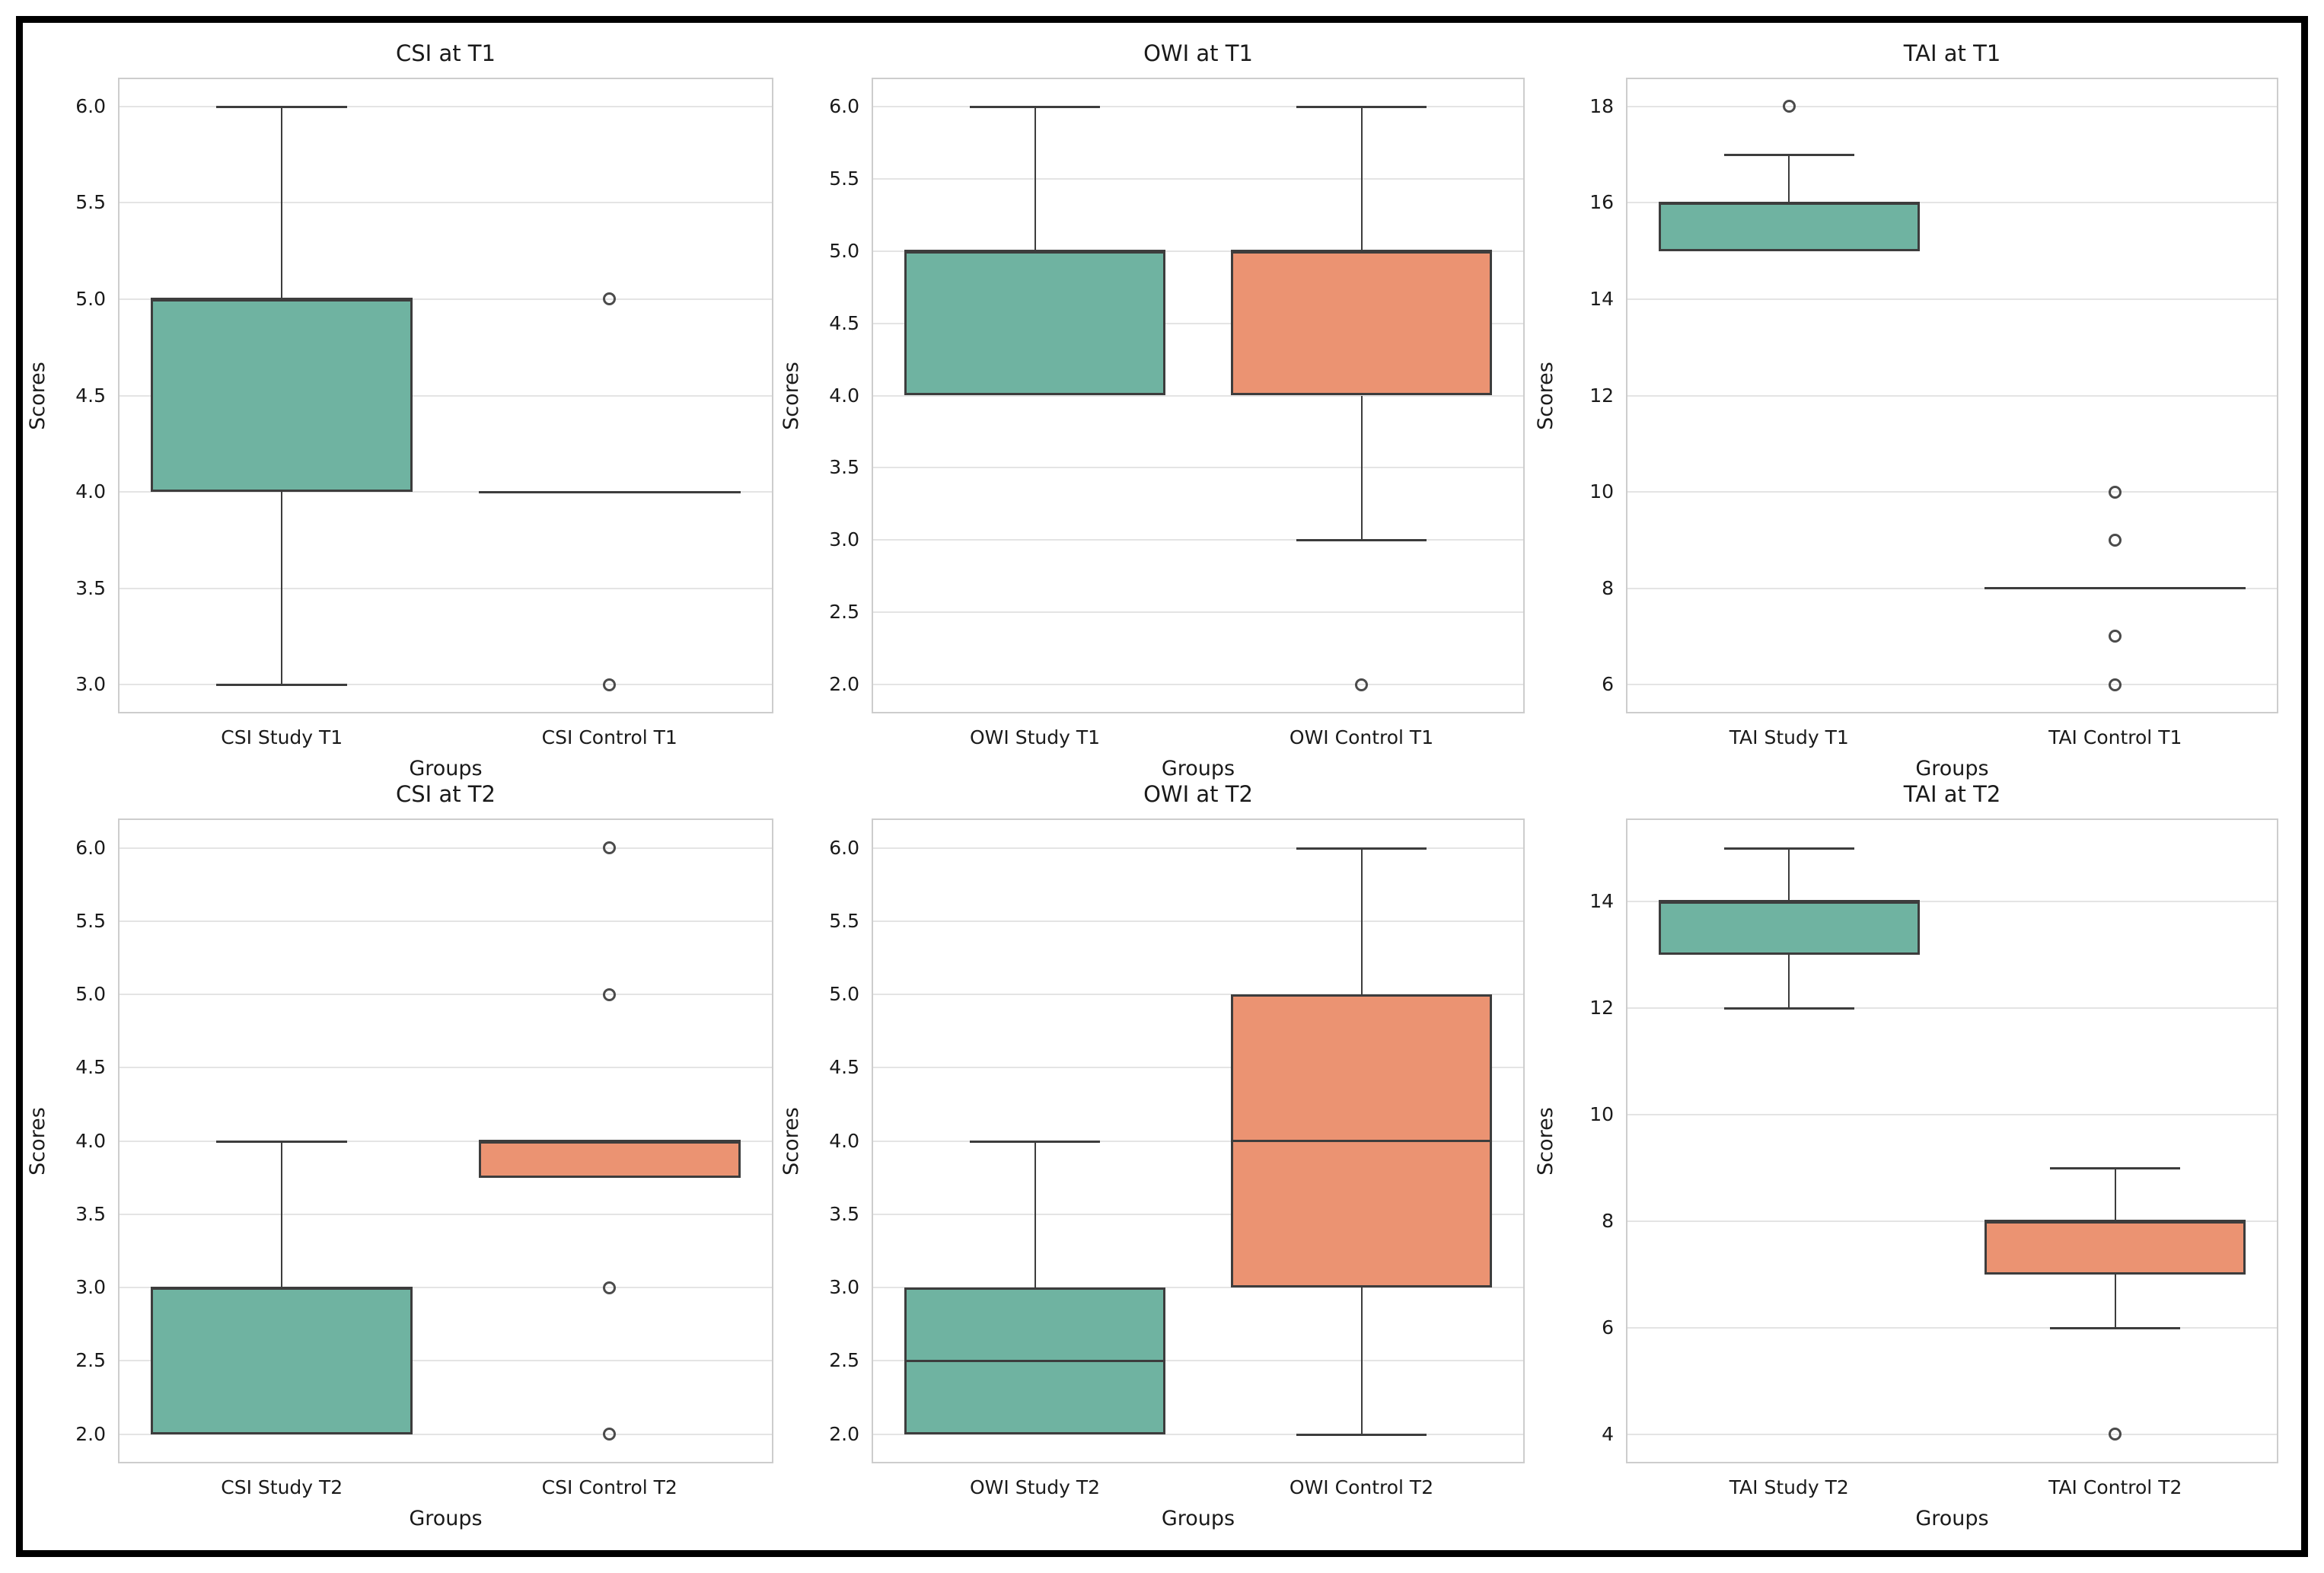  What do you see at coordinates (1601, 105) in the screenshot?
I see `y-tick-label: 18` at bounding box center [1601, 105].